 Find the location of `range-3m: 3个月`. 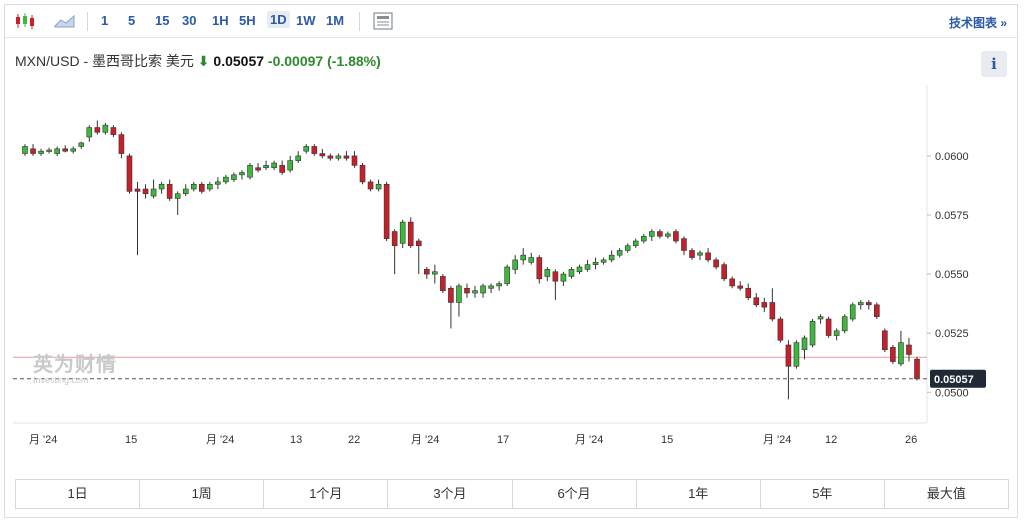

range-3m: 3个月 is located at coordinates (450, 494).